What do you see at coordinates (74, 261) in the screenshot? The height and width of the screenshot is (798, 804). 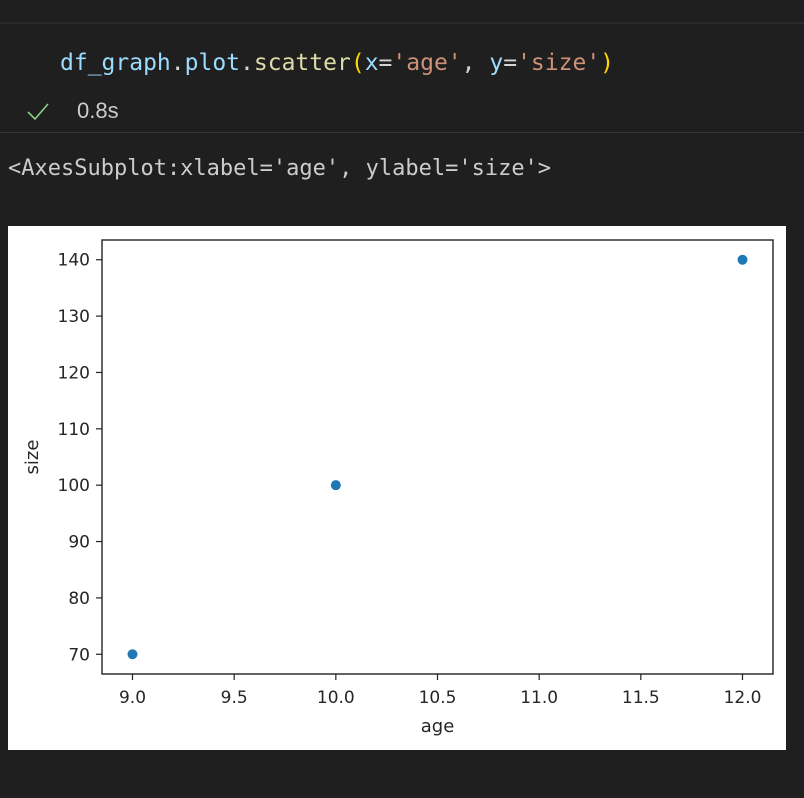 I see `y-tick-label: 140` at bounding box center [74, 261].